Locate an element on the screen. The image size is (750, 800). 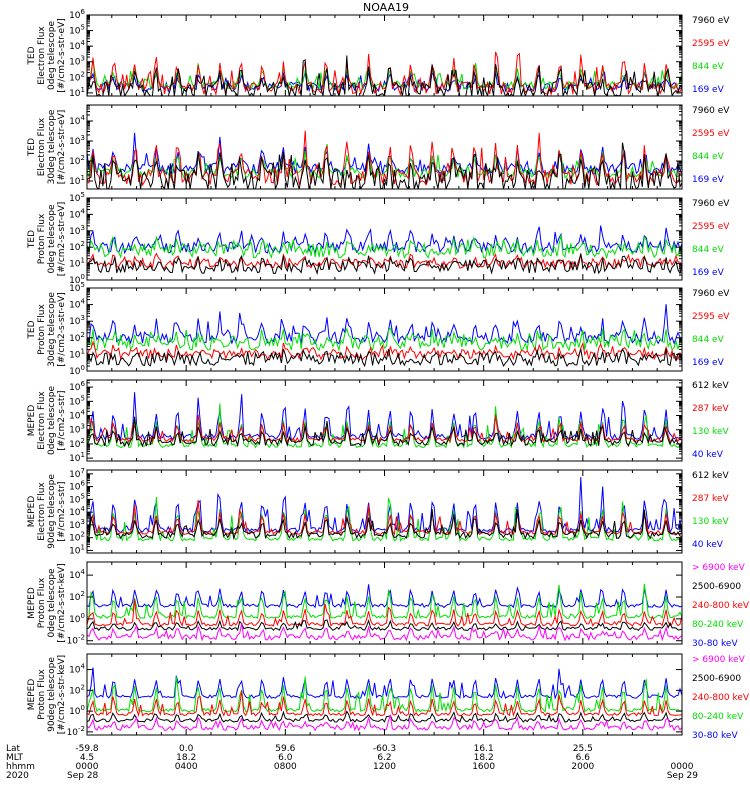
legend-entry: > 6900 keV is located at coordinates (719, 660).